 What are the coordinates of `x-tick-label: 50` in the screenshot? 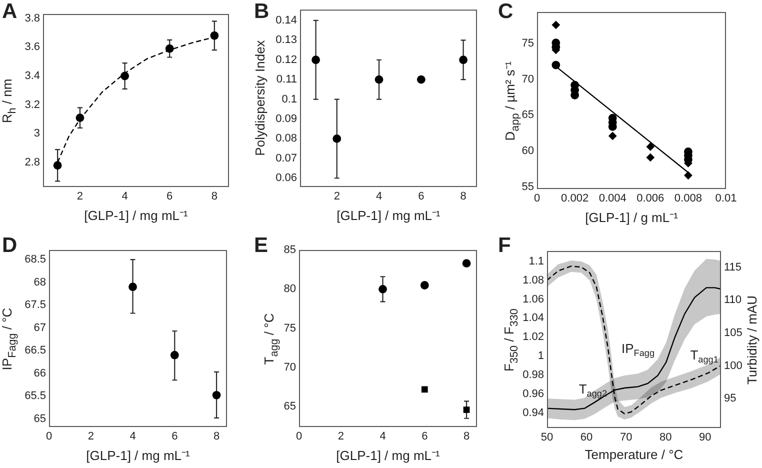 It's located at (547, 438).